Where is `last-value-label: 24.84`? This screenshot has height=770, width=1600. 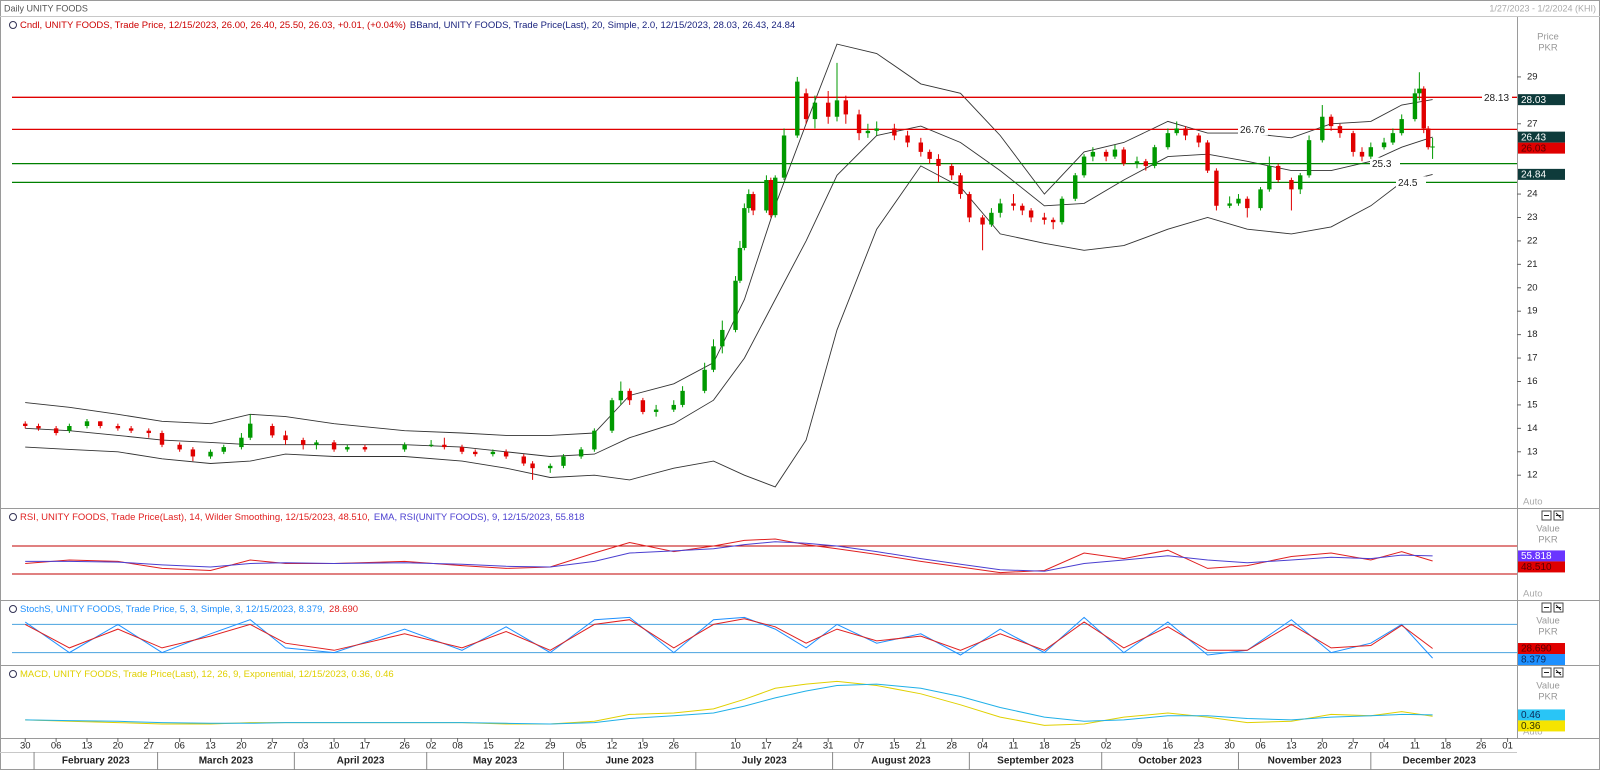
last-value-label: 24.84 is located at coordinates (1533, 175).